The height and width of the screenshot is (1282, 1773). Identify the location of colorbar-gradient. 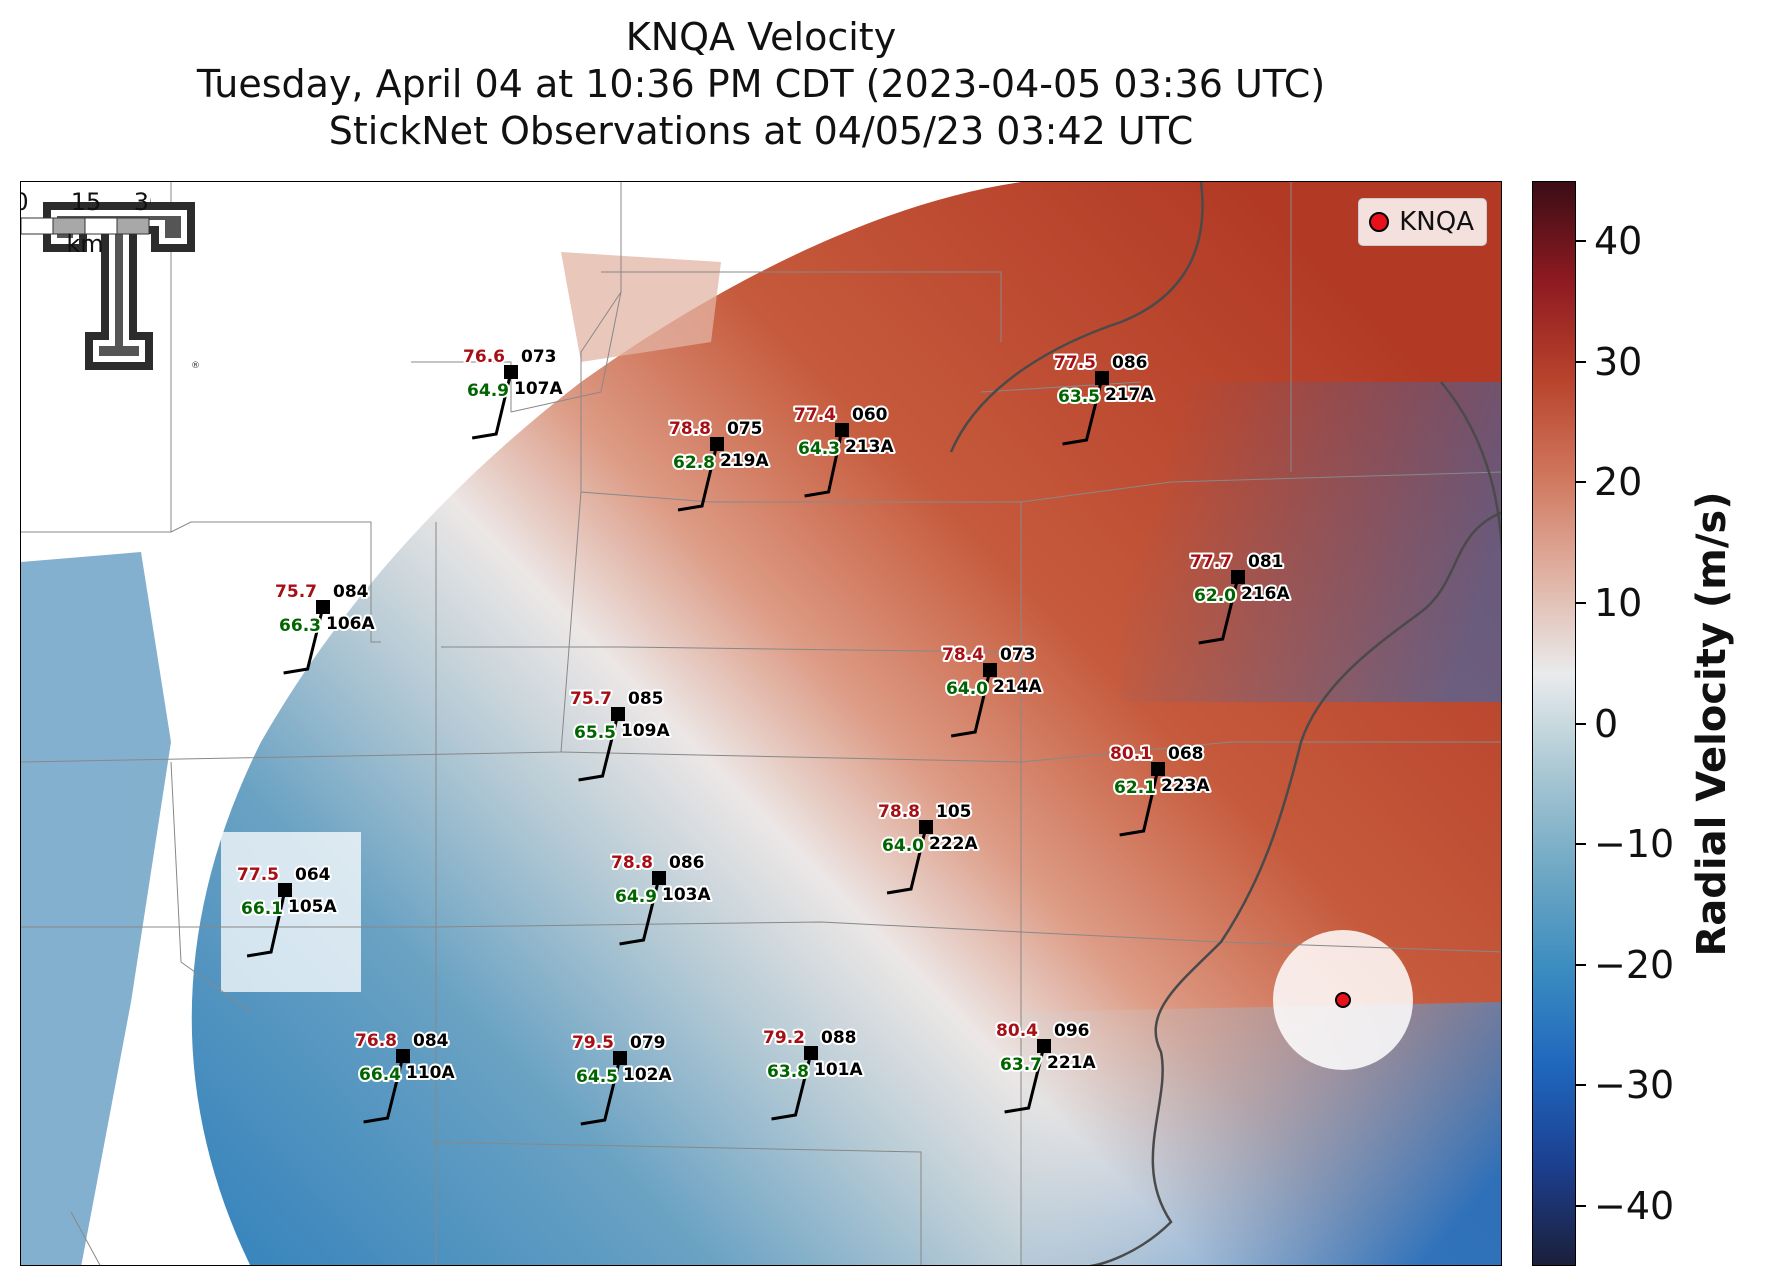
(1554, 723).